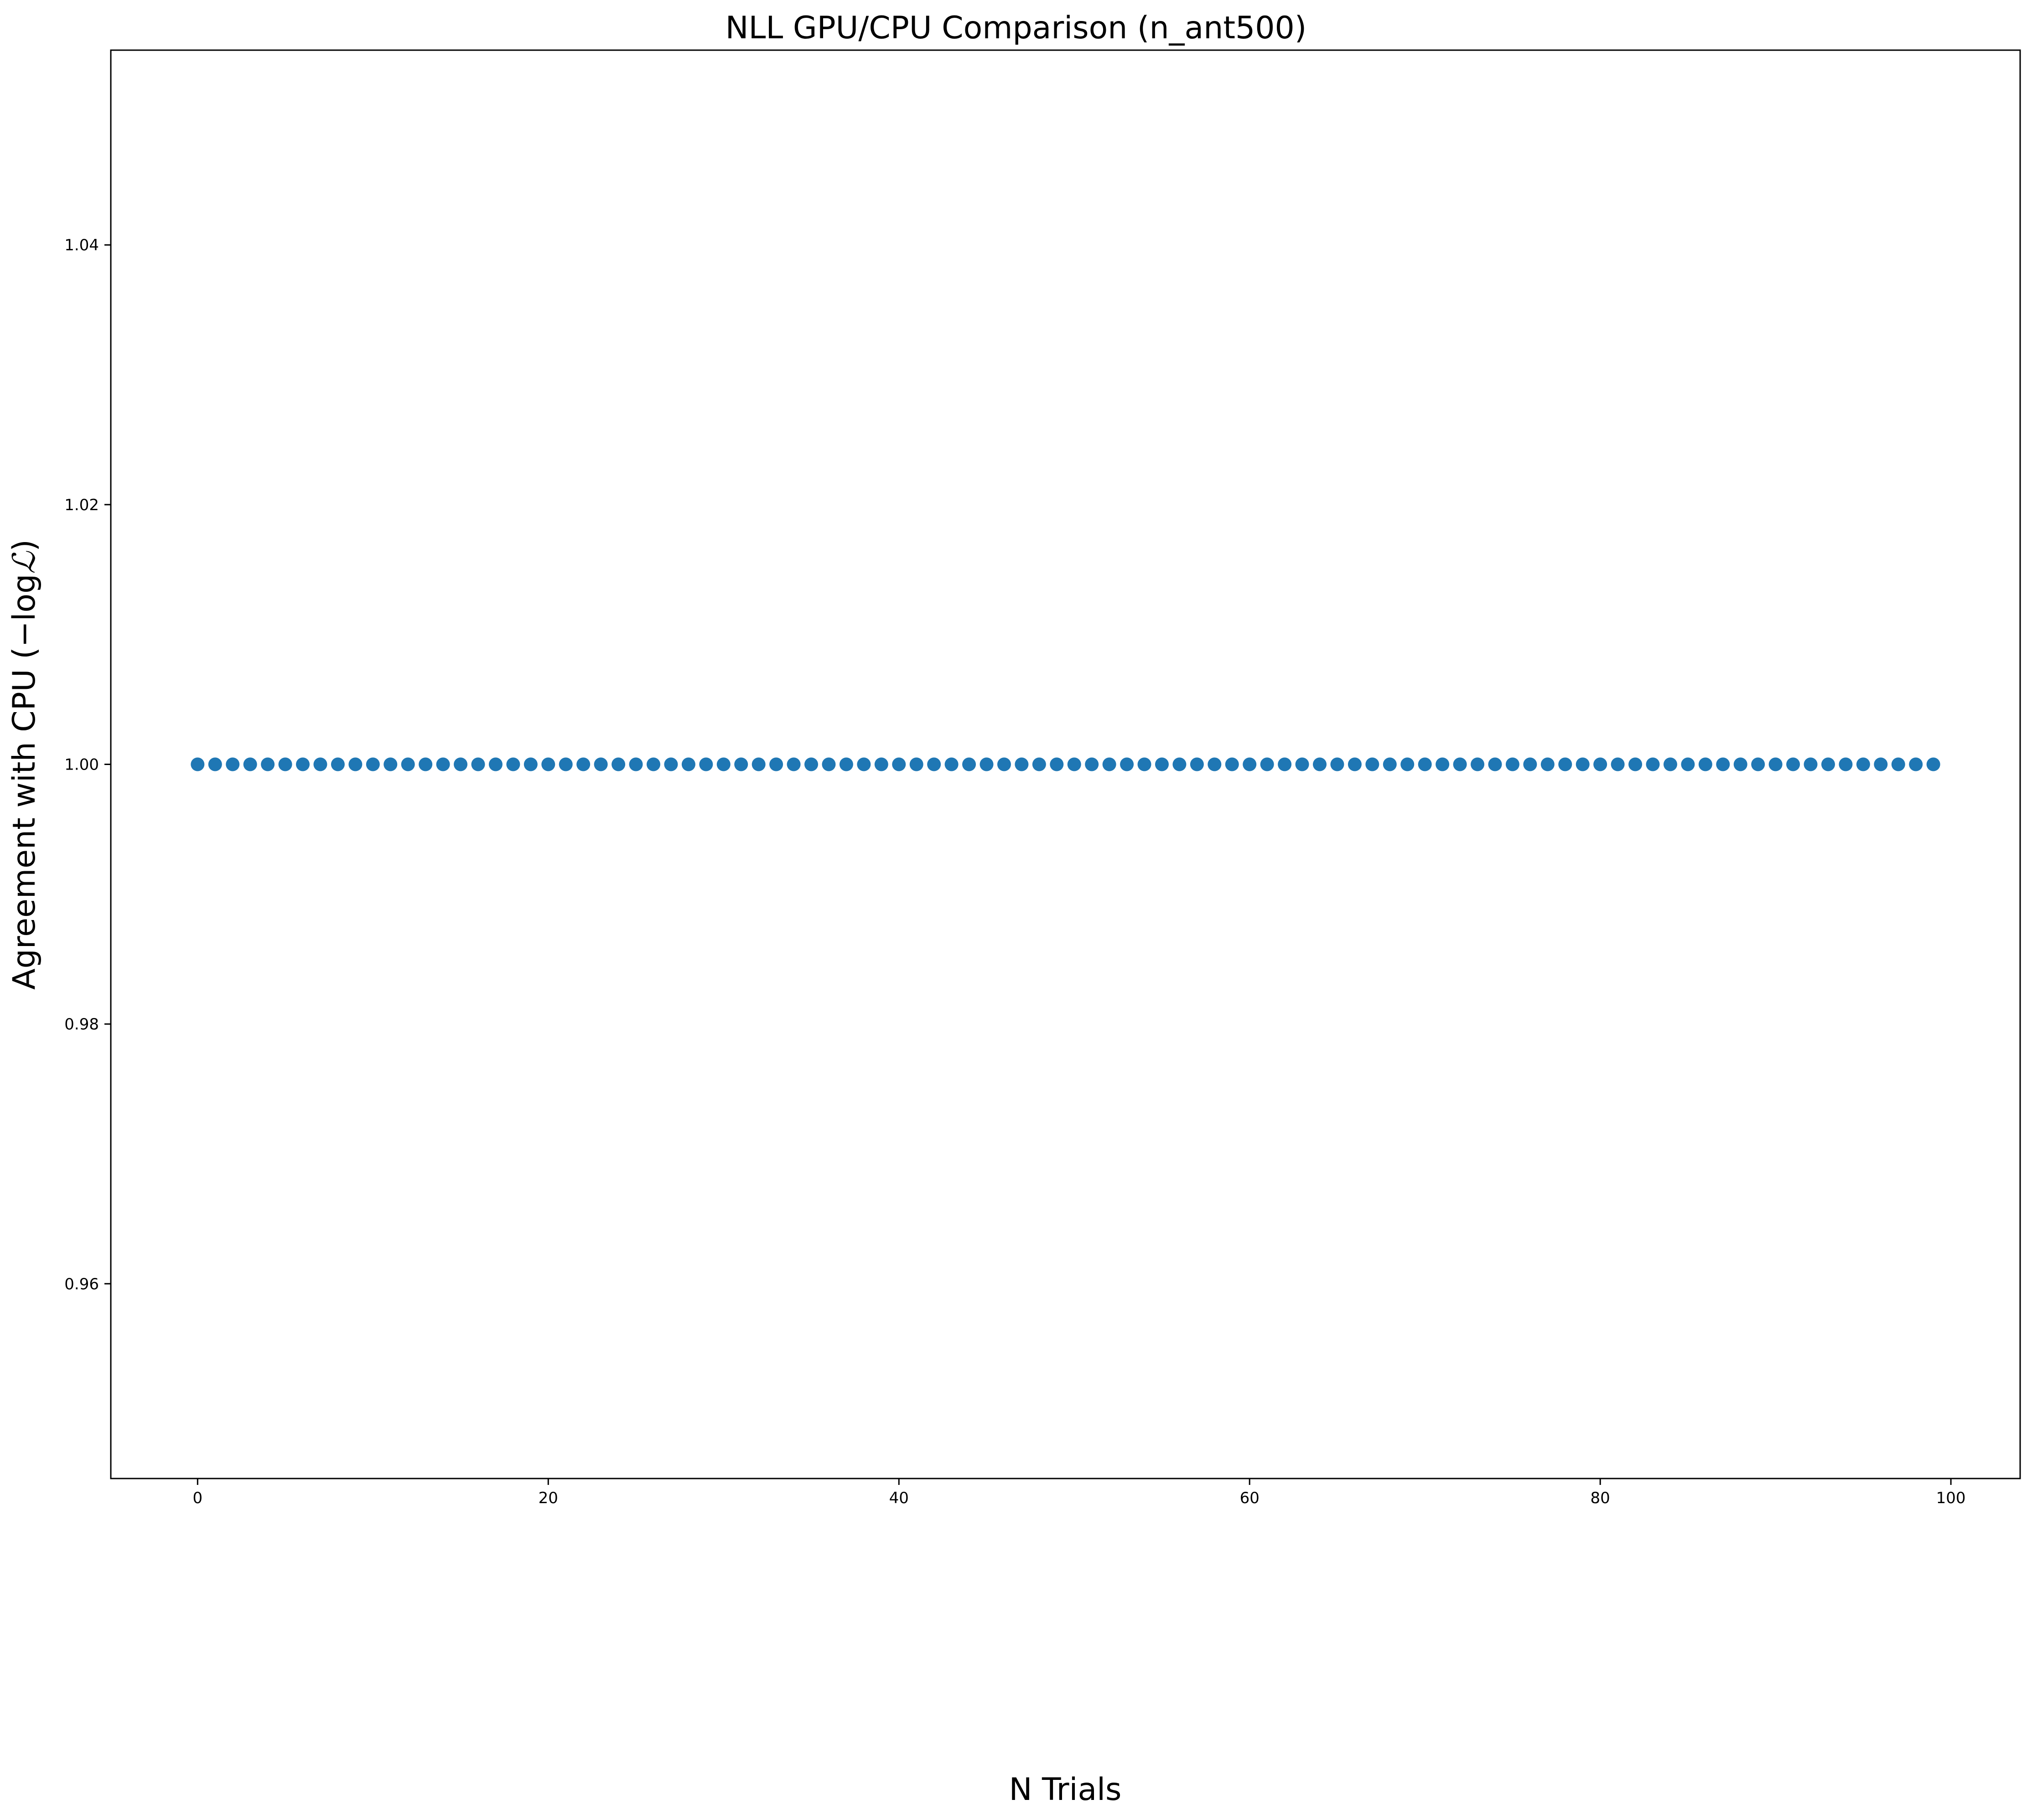  Describe the element at coordinates (81, 505) in the screenshot. I see `y-tick-label: 1.02` at that location.